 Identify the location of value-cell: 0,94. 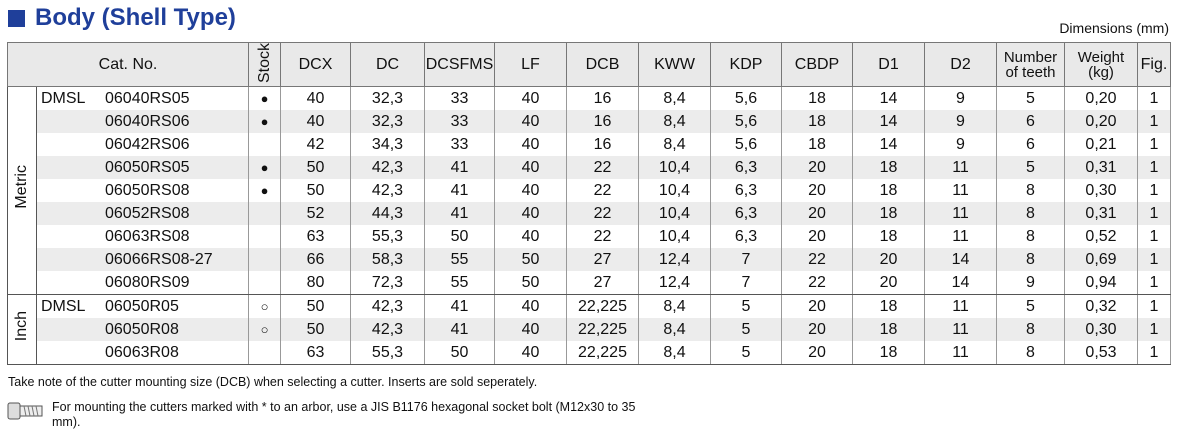
(1101, 283).